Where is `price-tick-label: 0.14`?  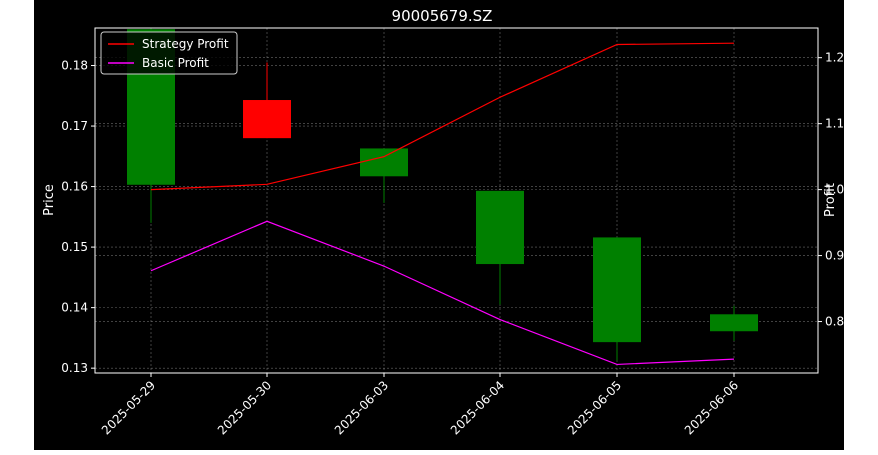
price-tick-label: 0.14 is located at coordinates (74, 308).